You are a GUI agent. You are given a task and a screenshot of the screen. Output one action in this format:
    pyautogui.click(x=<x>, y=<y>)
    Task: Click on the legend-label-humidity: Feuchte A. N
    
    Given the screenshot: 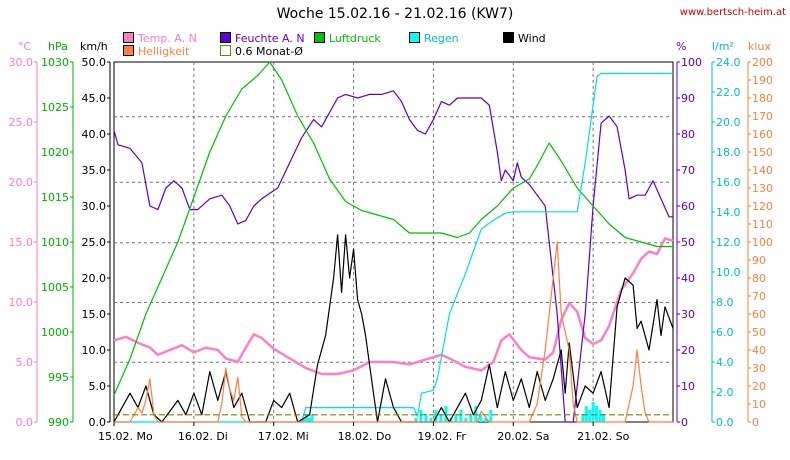 What is the action you would take?
    pyautogui.click(x=270, y=38)
    